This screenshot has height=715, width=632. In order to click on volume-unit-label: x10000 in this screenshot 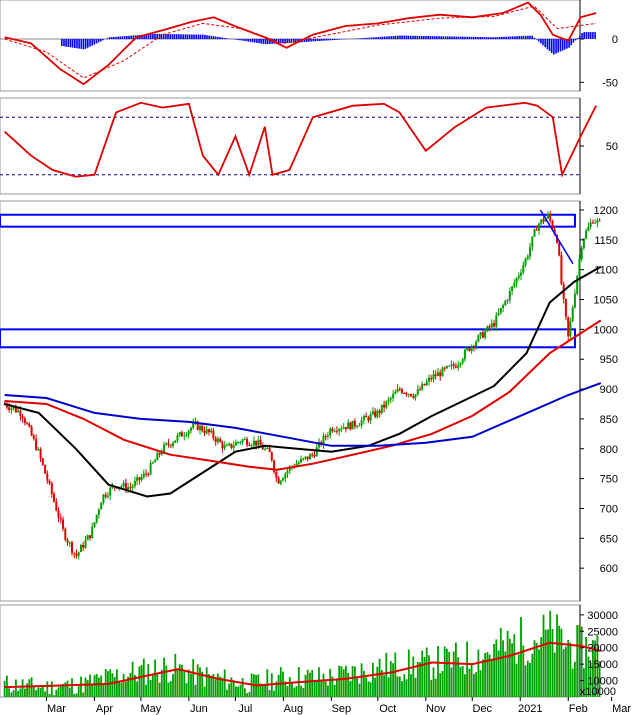, I will do `click(598, 692)`.